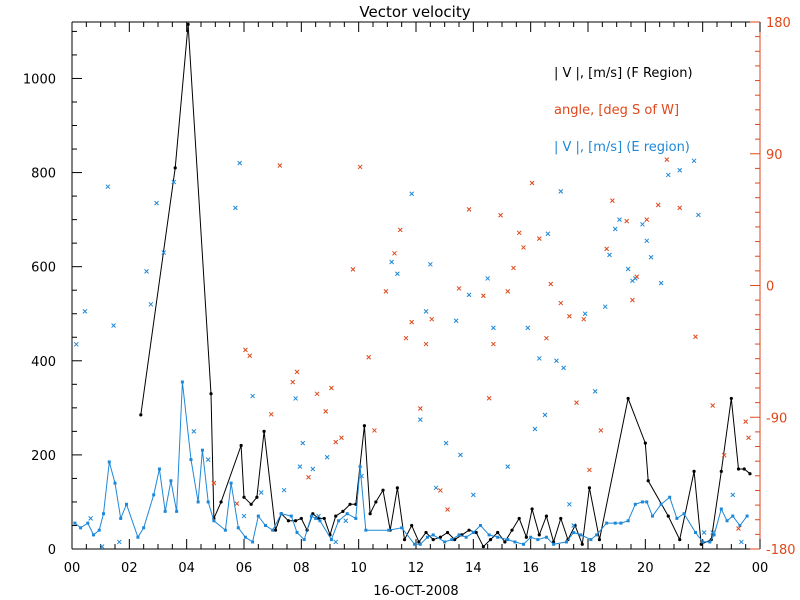  I want to click on left-y-tick-label: 800, so click(43, 174).